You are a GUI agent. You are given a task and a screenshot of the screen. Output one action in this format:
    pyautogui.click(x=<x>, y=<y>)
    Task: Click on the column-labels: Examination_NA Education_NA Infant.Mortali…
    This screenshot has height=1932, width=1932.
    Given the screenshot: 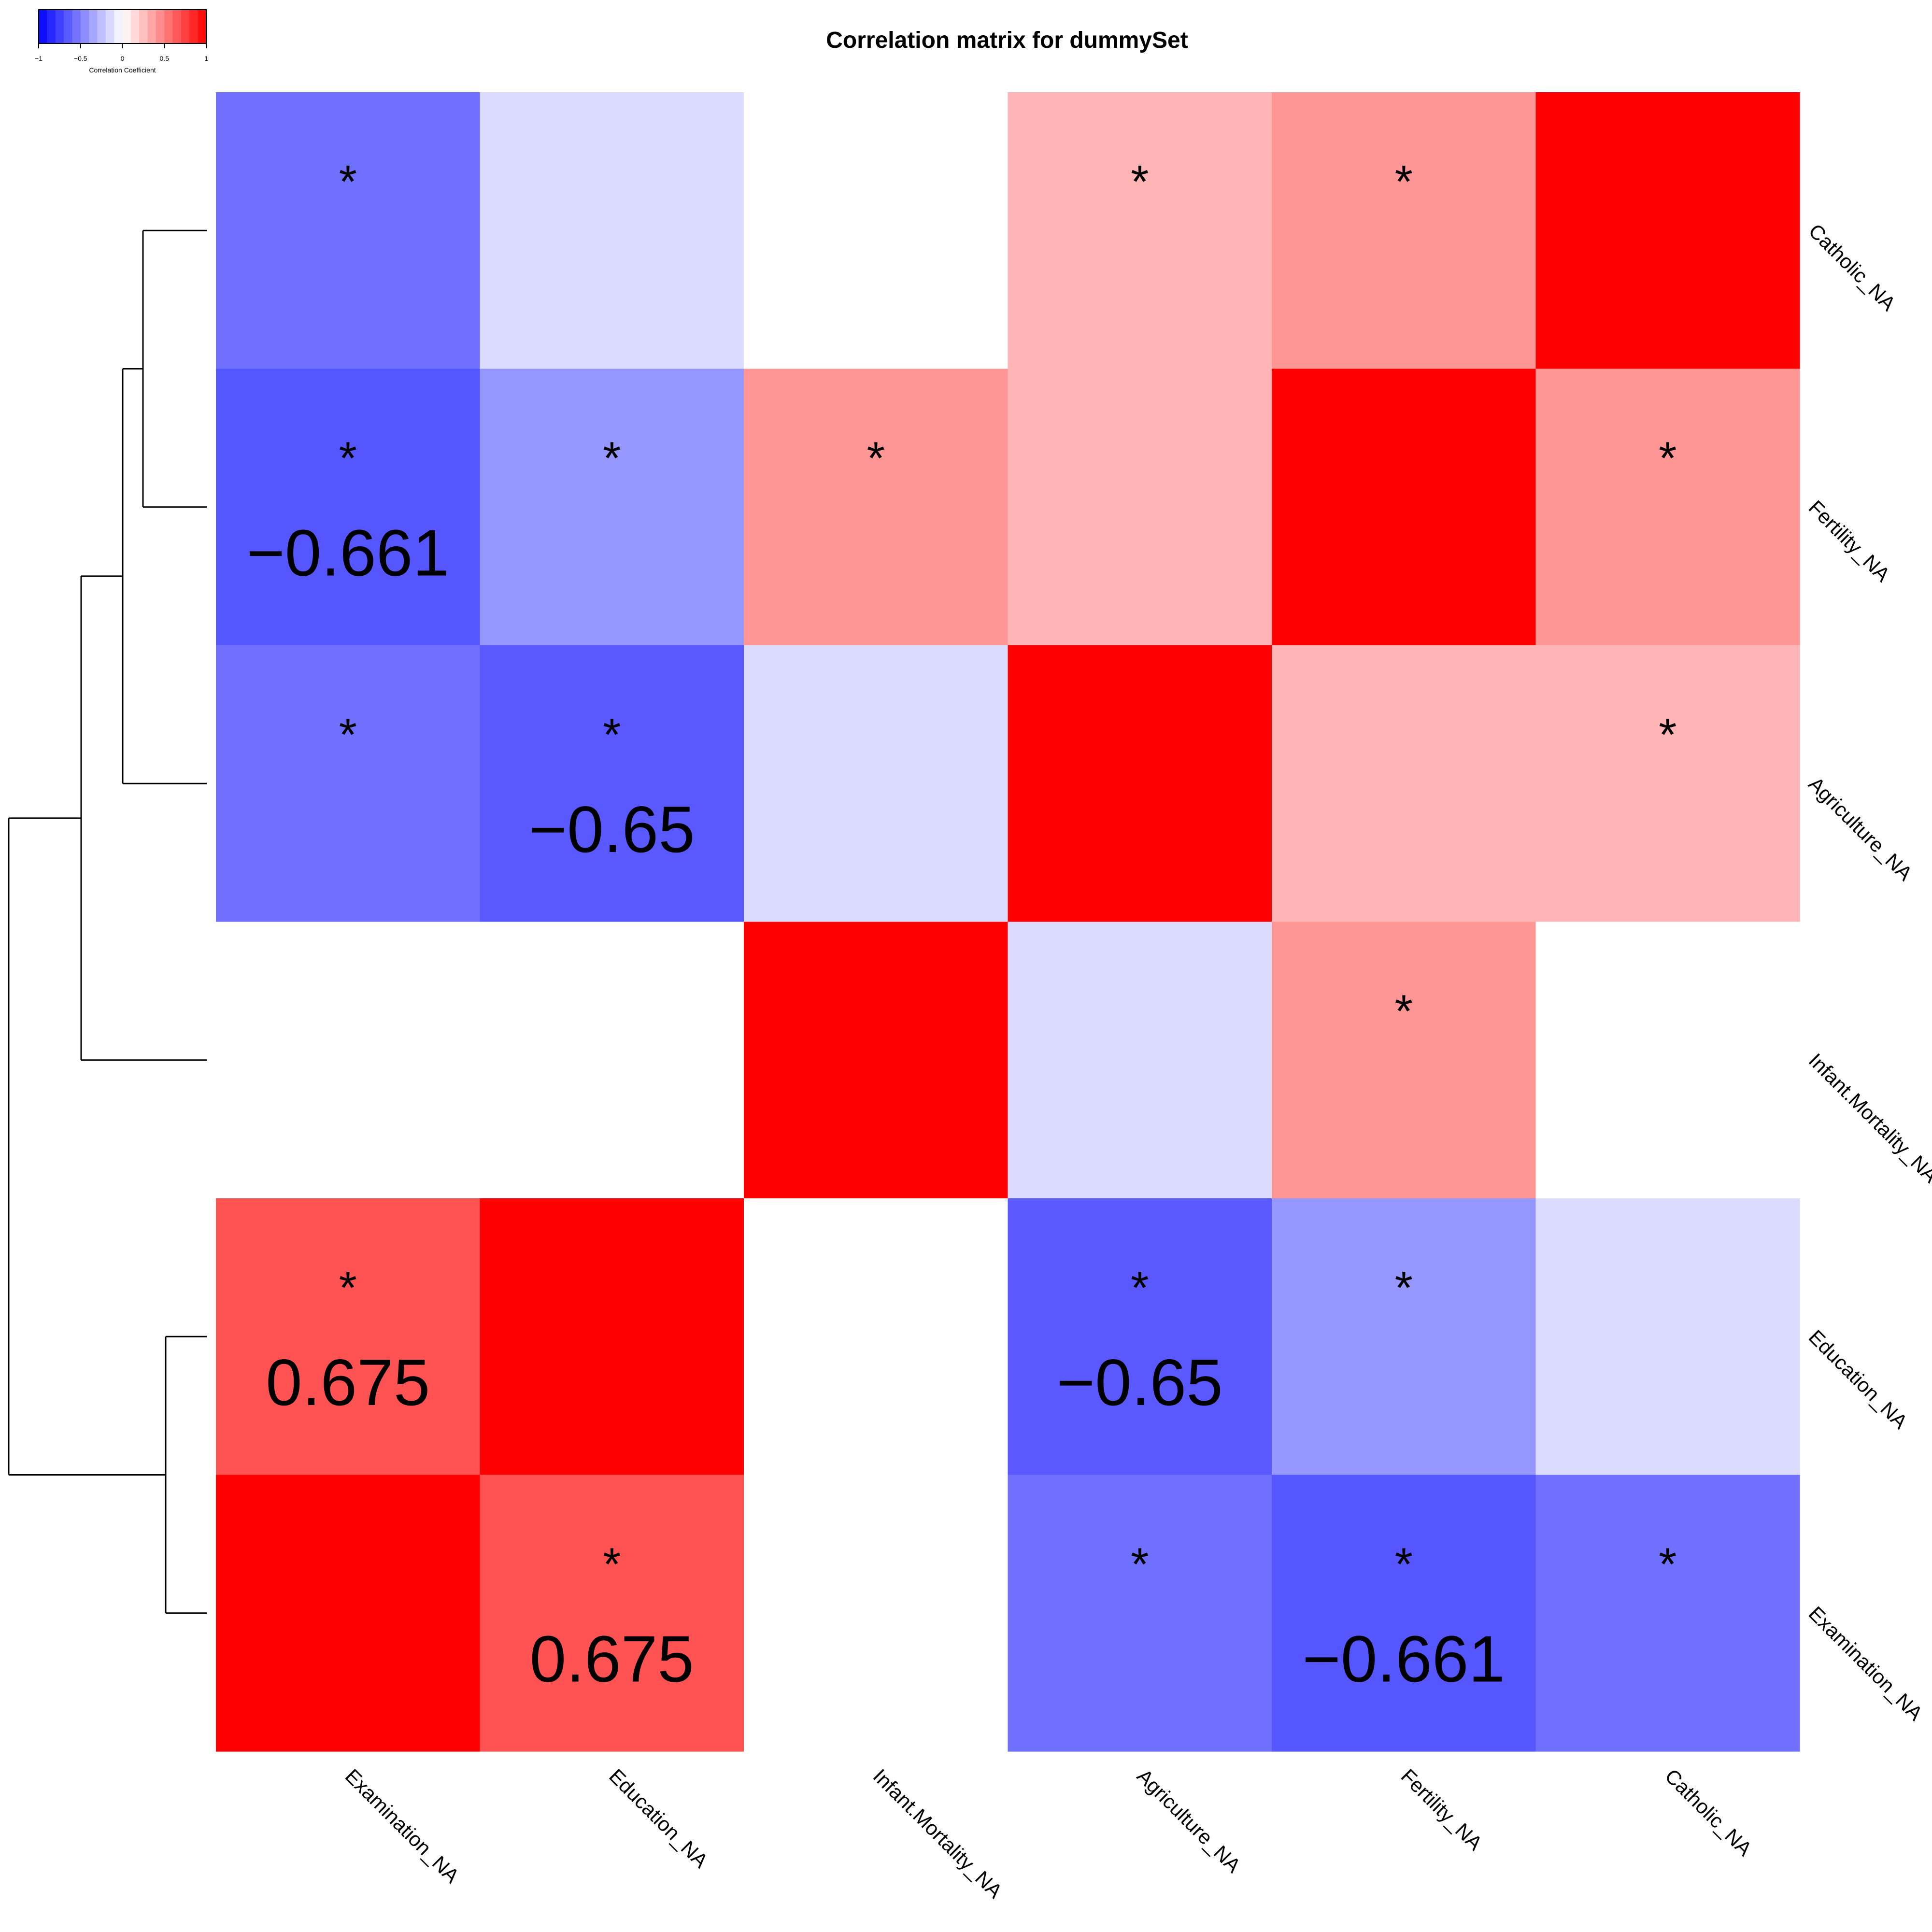 What is the action you would take?
    pyautogui.click(x=1049, y=1833)
    